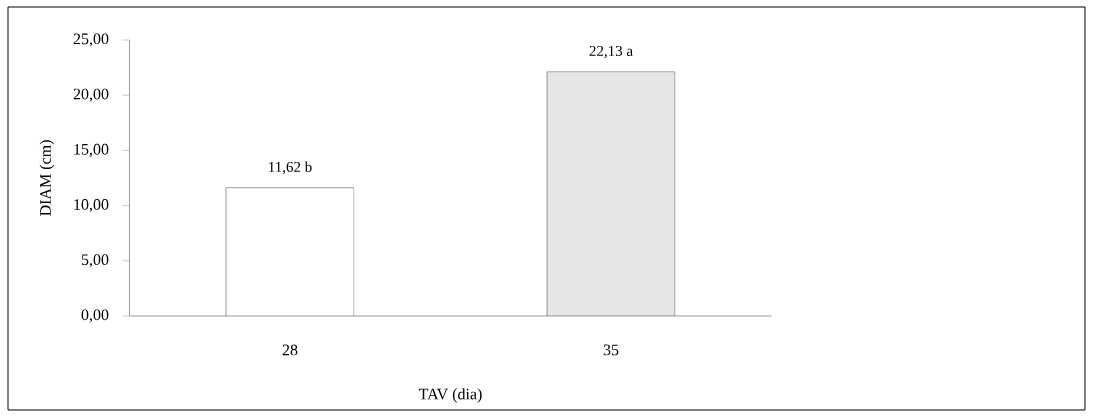 The image size is (1093, 417). I want to click on data-label: 11,62 b, so click(290, 168).